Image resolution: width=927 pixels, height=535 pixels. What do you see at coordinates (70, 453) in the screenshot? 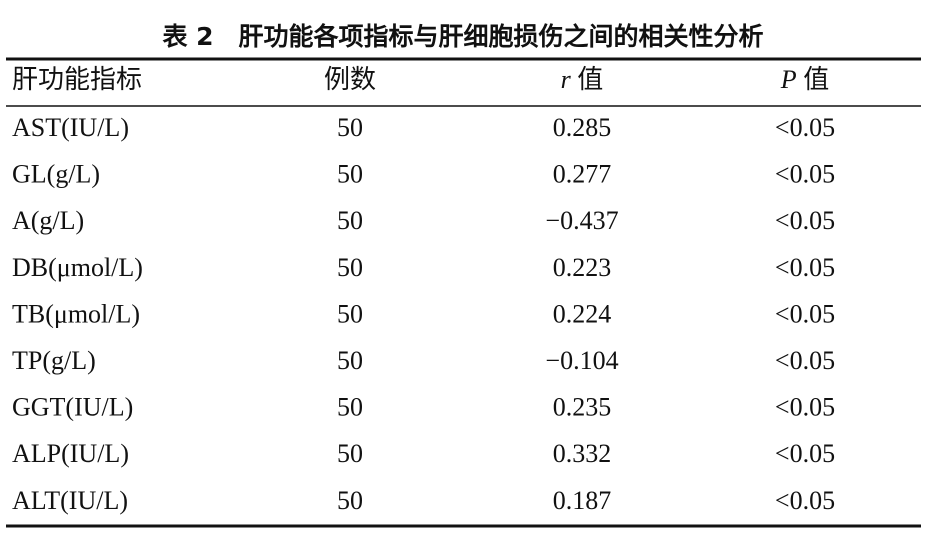
I see `row-label: ALP(IU/L)` at bounding box center [70, 453].